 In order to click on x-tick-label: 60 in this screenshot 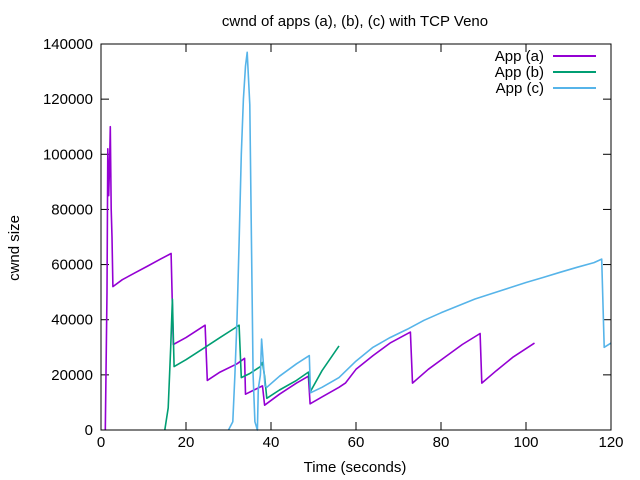, I will do `click(356, 442)`.